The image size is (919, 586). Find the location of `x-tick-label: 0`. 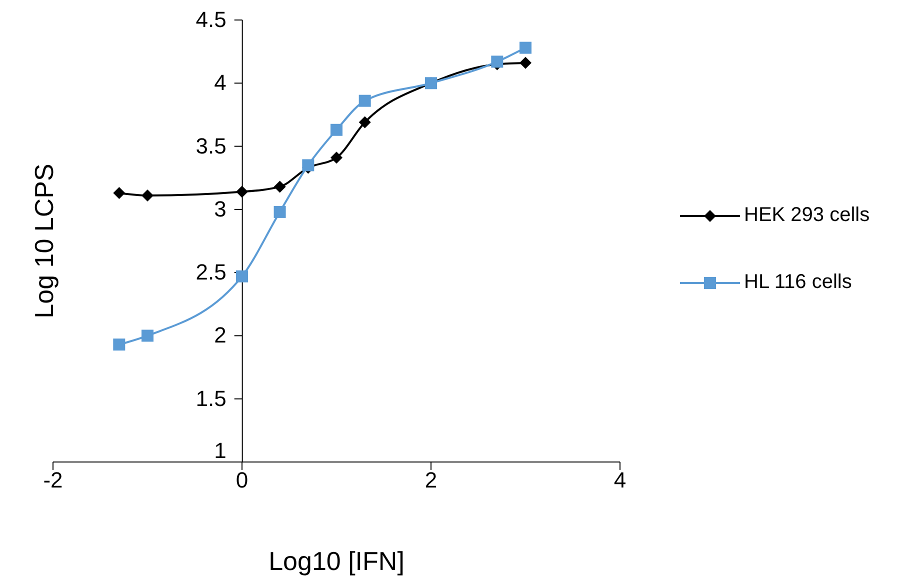

x-tick-label: 0 is located at coordinates (242, 480).